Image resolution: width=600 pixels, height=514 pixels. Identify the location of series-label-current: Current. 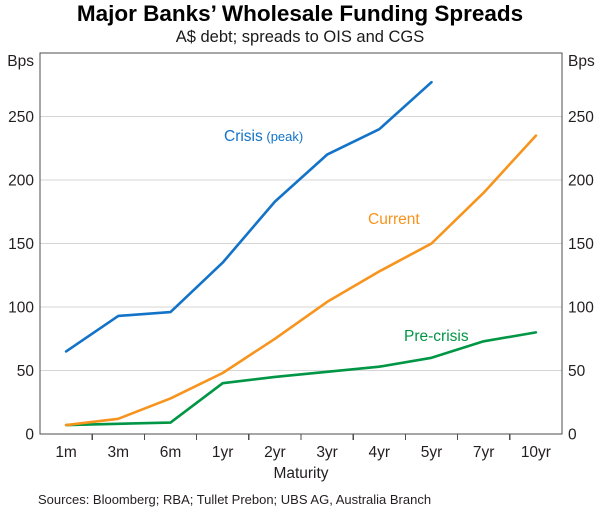
(394, 219).